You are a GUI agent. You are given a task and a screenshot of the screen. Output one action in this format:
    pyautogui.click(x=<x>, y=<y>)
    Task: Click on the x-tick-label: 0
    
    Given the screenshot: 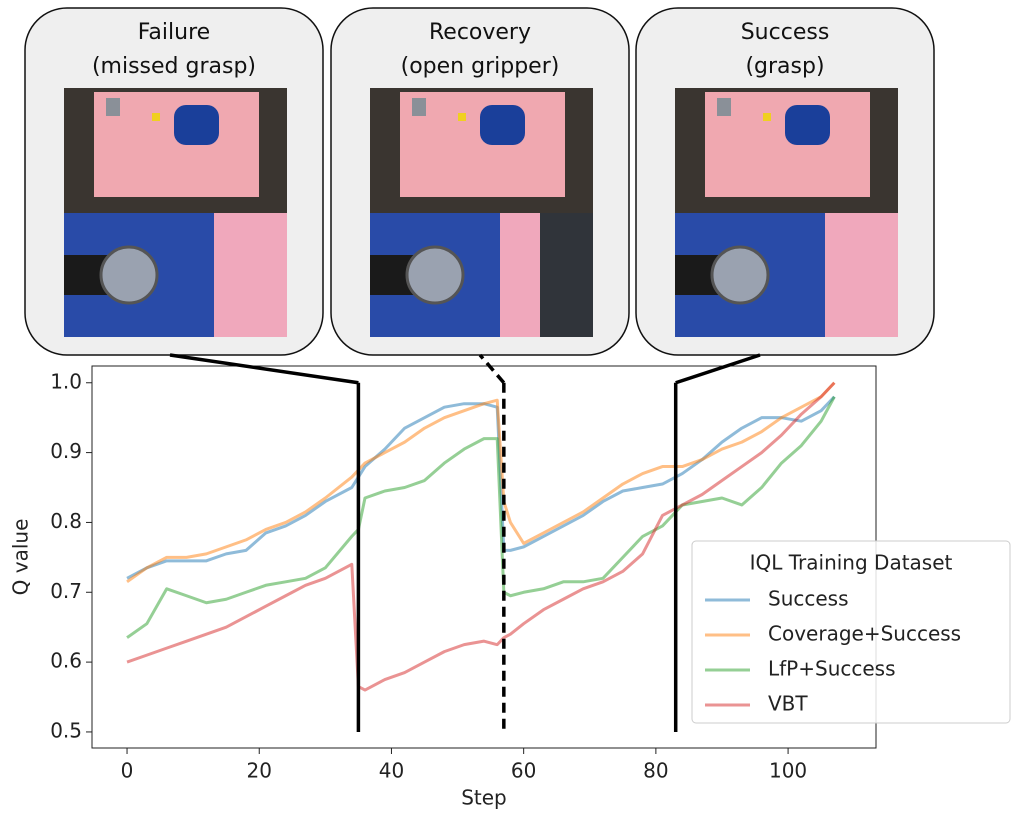 What is the action you would take?
    pyautogui.click(x=127, y=771)
    